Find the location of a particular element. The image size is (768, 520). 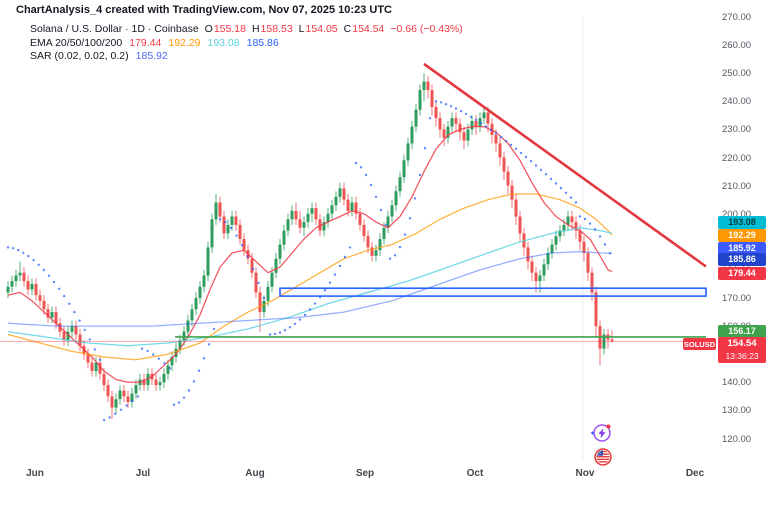

month-label-Jun: Jun is located at coordinates (35, 473).